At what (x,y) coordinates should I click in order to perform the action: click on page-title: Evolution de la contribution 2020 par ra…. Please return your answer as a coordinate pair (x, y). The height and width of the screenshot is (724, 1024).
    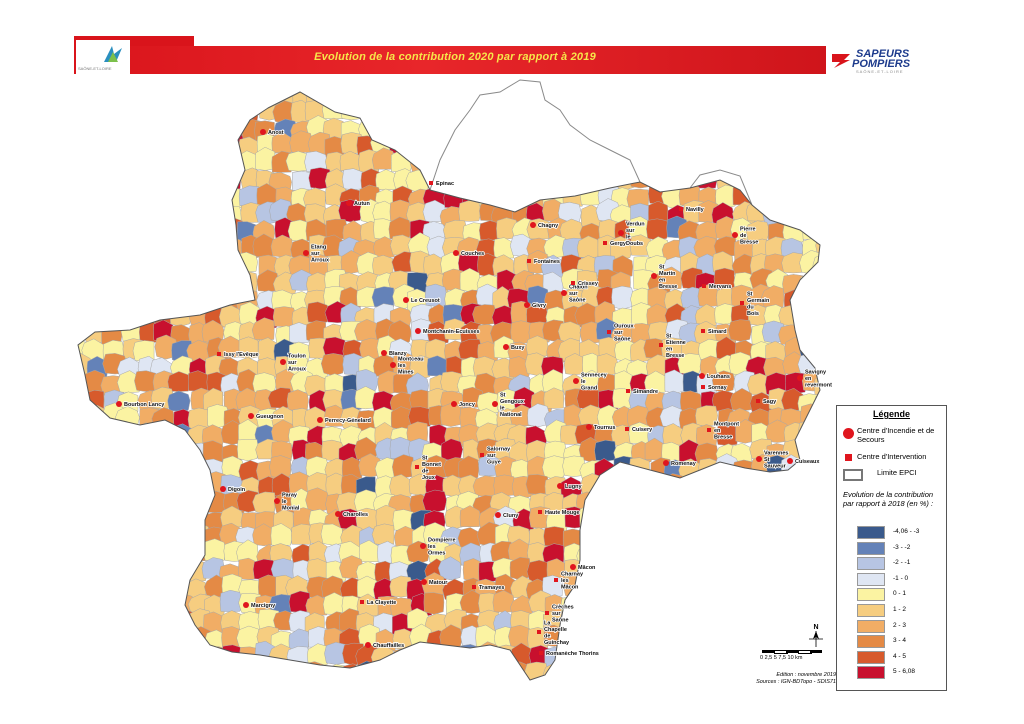
    Looking at the image, I should click on (455, 57).